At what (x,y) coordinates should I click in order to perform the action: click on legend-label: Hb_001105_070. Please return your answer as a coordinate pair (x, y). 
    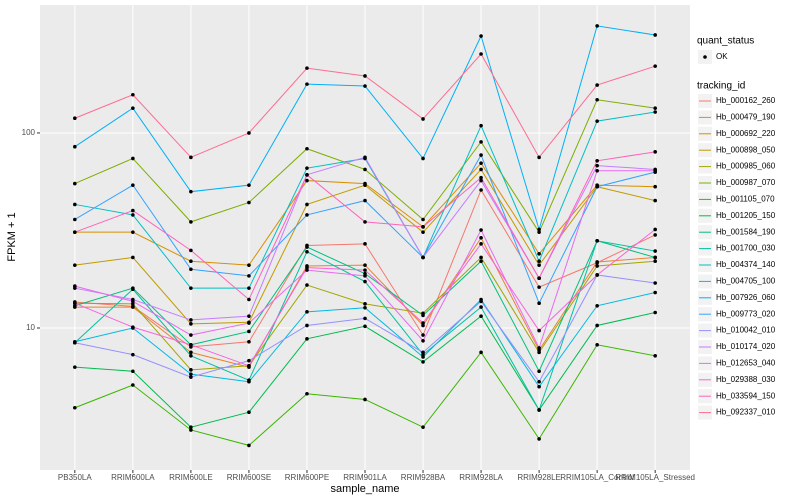
    Looking at the image, I should click on (745, 199).